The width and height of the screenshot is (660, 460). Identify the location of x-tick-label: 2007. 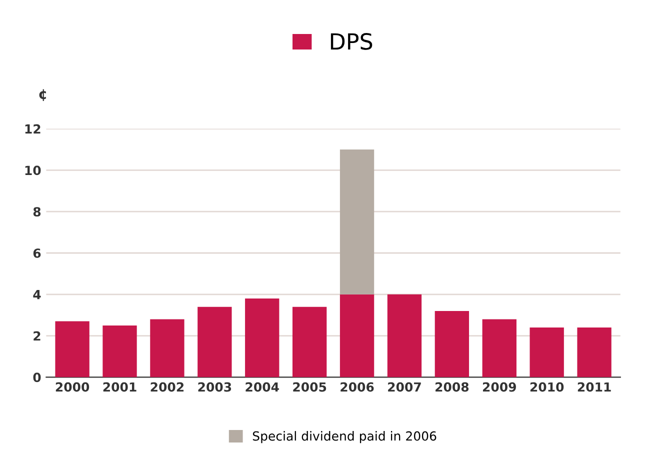
(404, 387).